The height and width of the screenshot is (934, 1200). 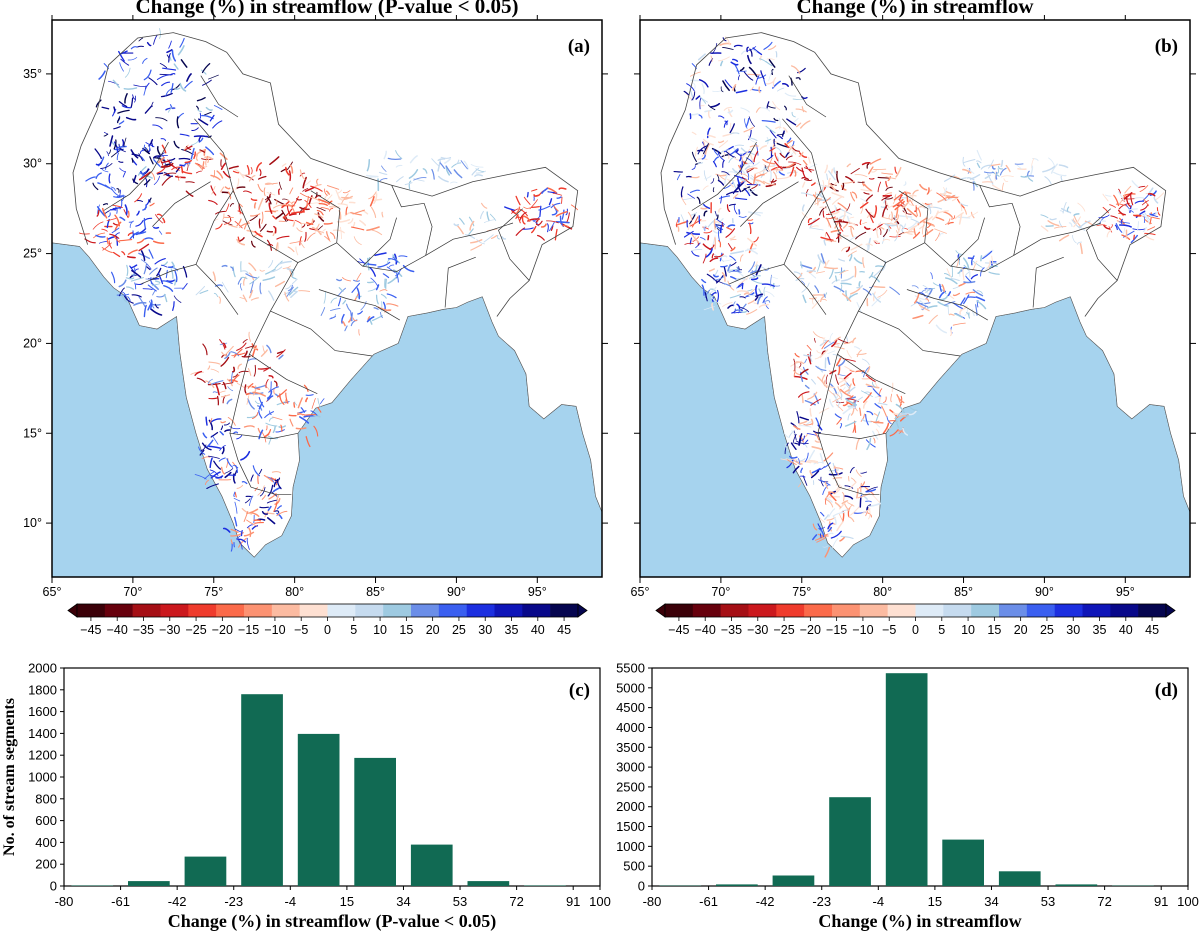 I want to click on map-b-basin-boundary, so click(x=859, y=490).